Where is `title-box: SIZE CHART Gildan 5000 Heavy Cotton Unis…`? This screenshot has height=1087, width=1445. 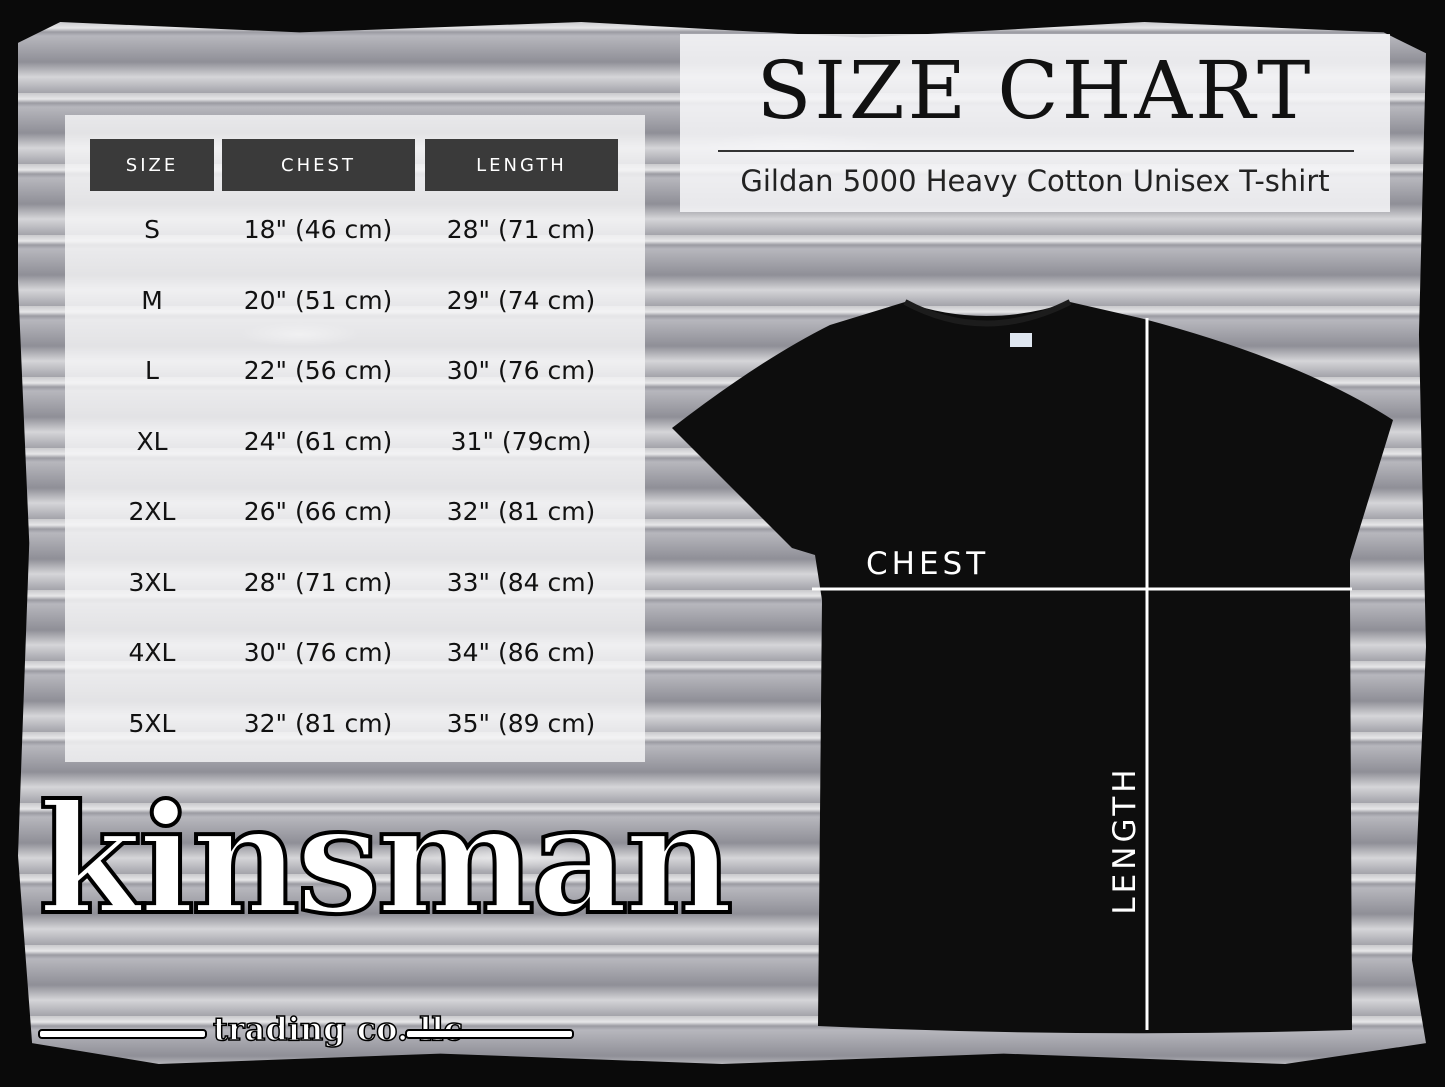 title-box: SIZE CHART Gildan 5000 Heavy Cotton Unis… is located at coordinates (1035, 123).